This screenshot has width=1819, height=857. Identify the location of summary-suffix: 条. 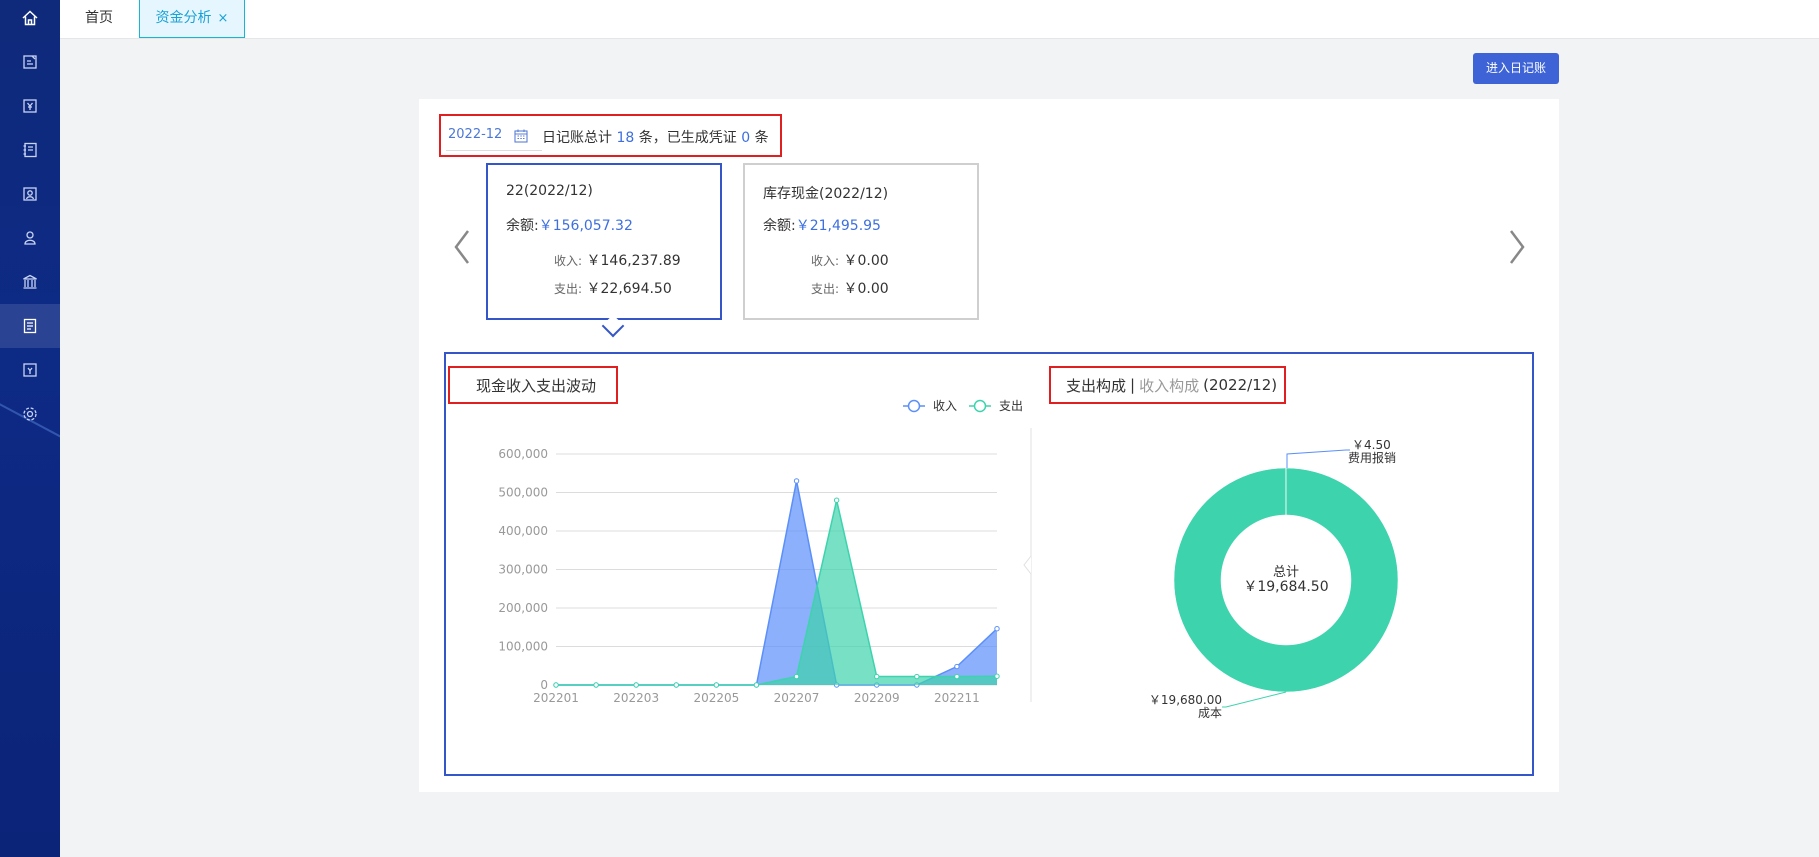
(761, 138).